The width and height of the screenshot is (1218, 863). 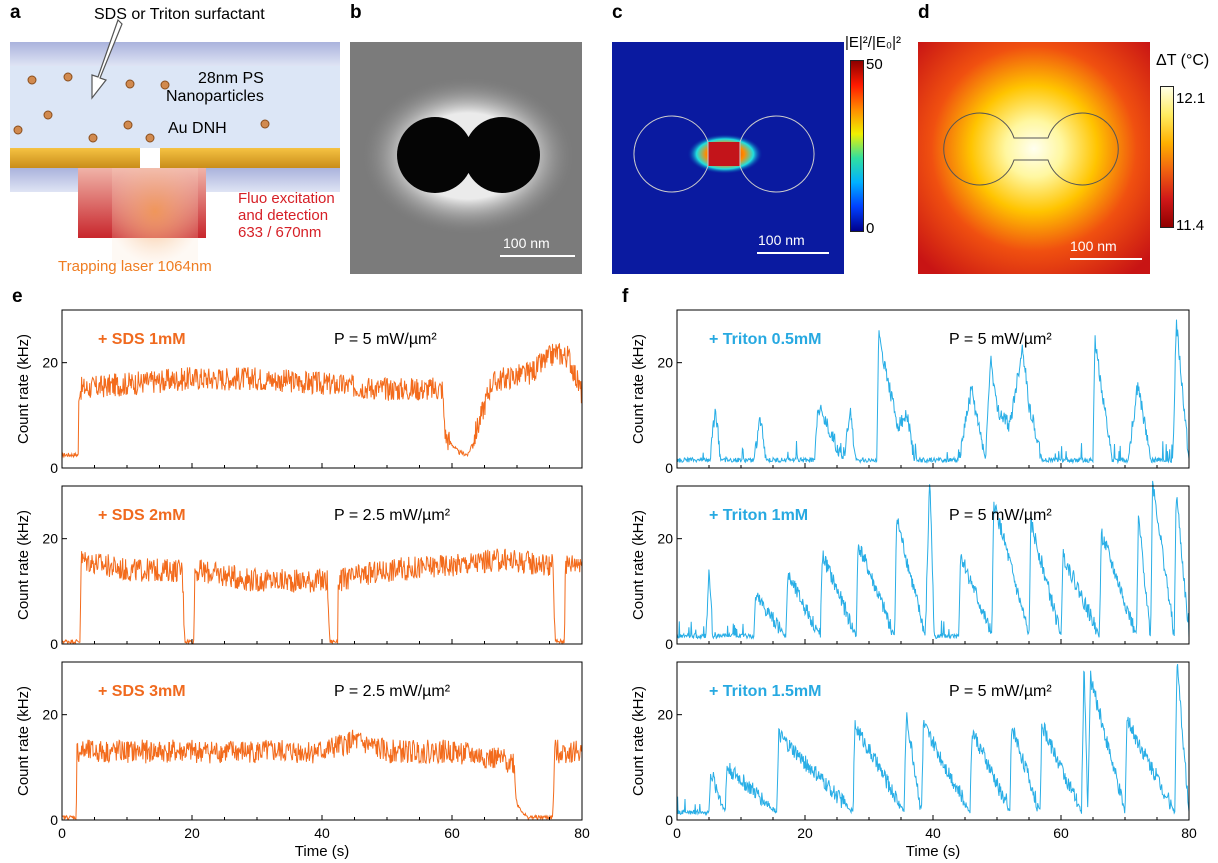 I want to click on x-tick-label-6-40: 40, so click(x=933, y=833).